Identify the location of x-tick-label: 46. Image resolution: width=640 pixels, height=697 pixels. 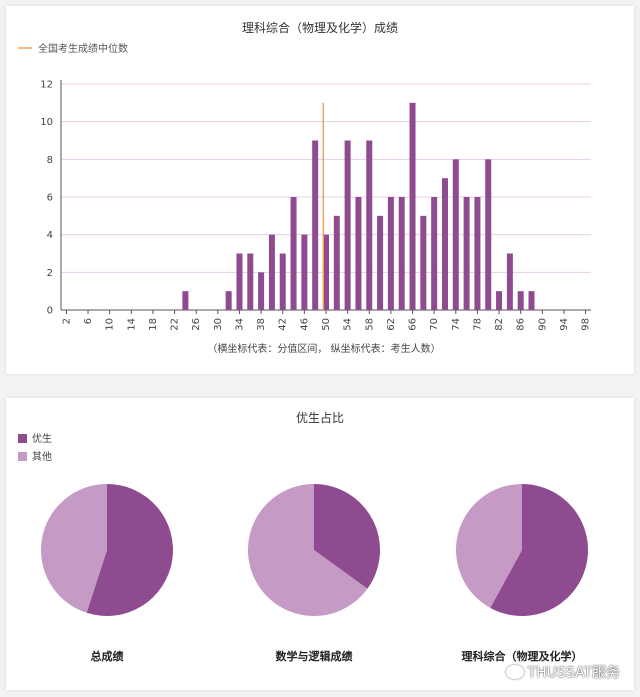
(304, 324).